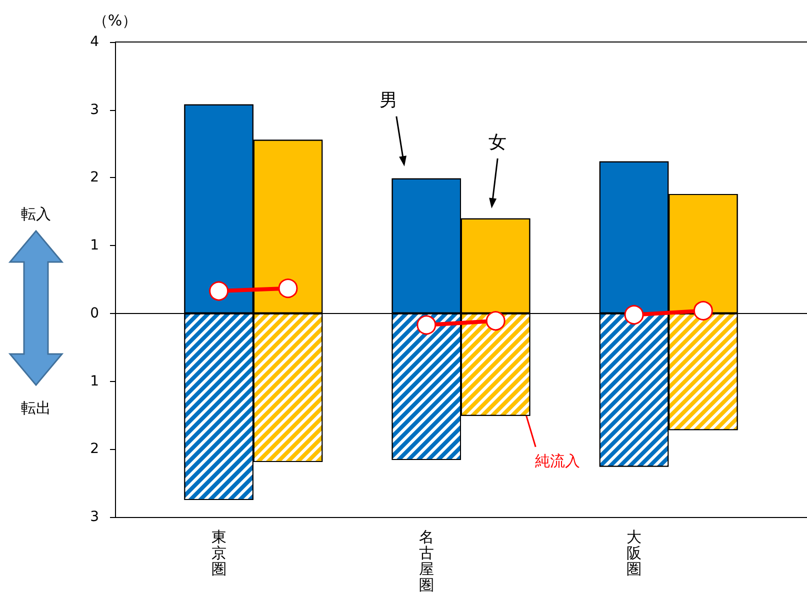 The image size is (807, 597). Describe the element at coordinates (36, 214) in the screenshot. I see `text: 転入` at that location.